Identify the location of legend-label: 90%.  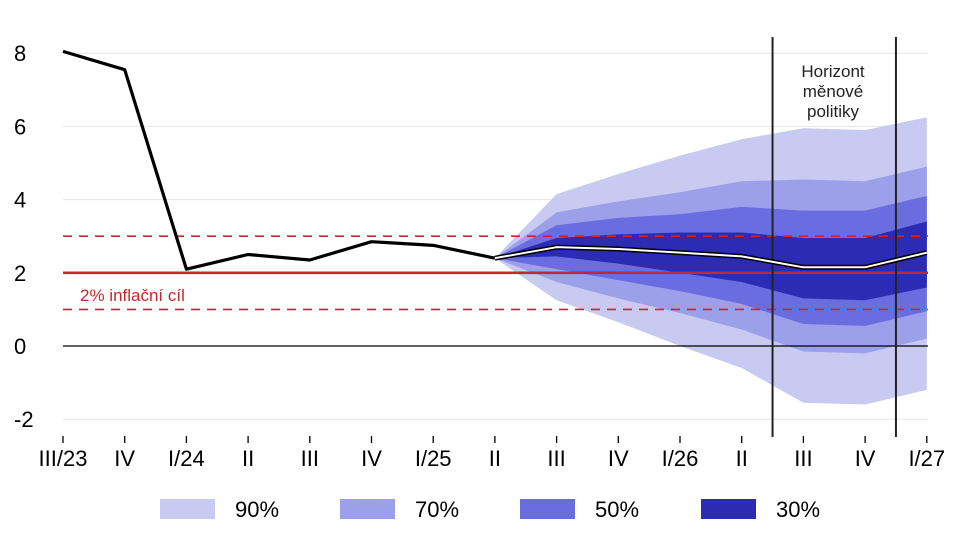
(257, 509).